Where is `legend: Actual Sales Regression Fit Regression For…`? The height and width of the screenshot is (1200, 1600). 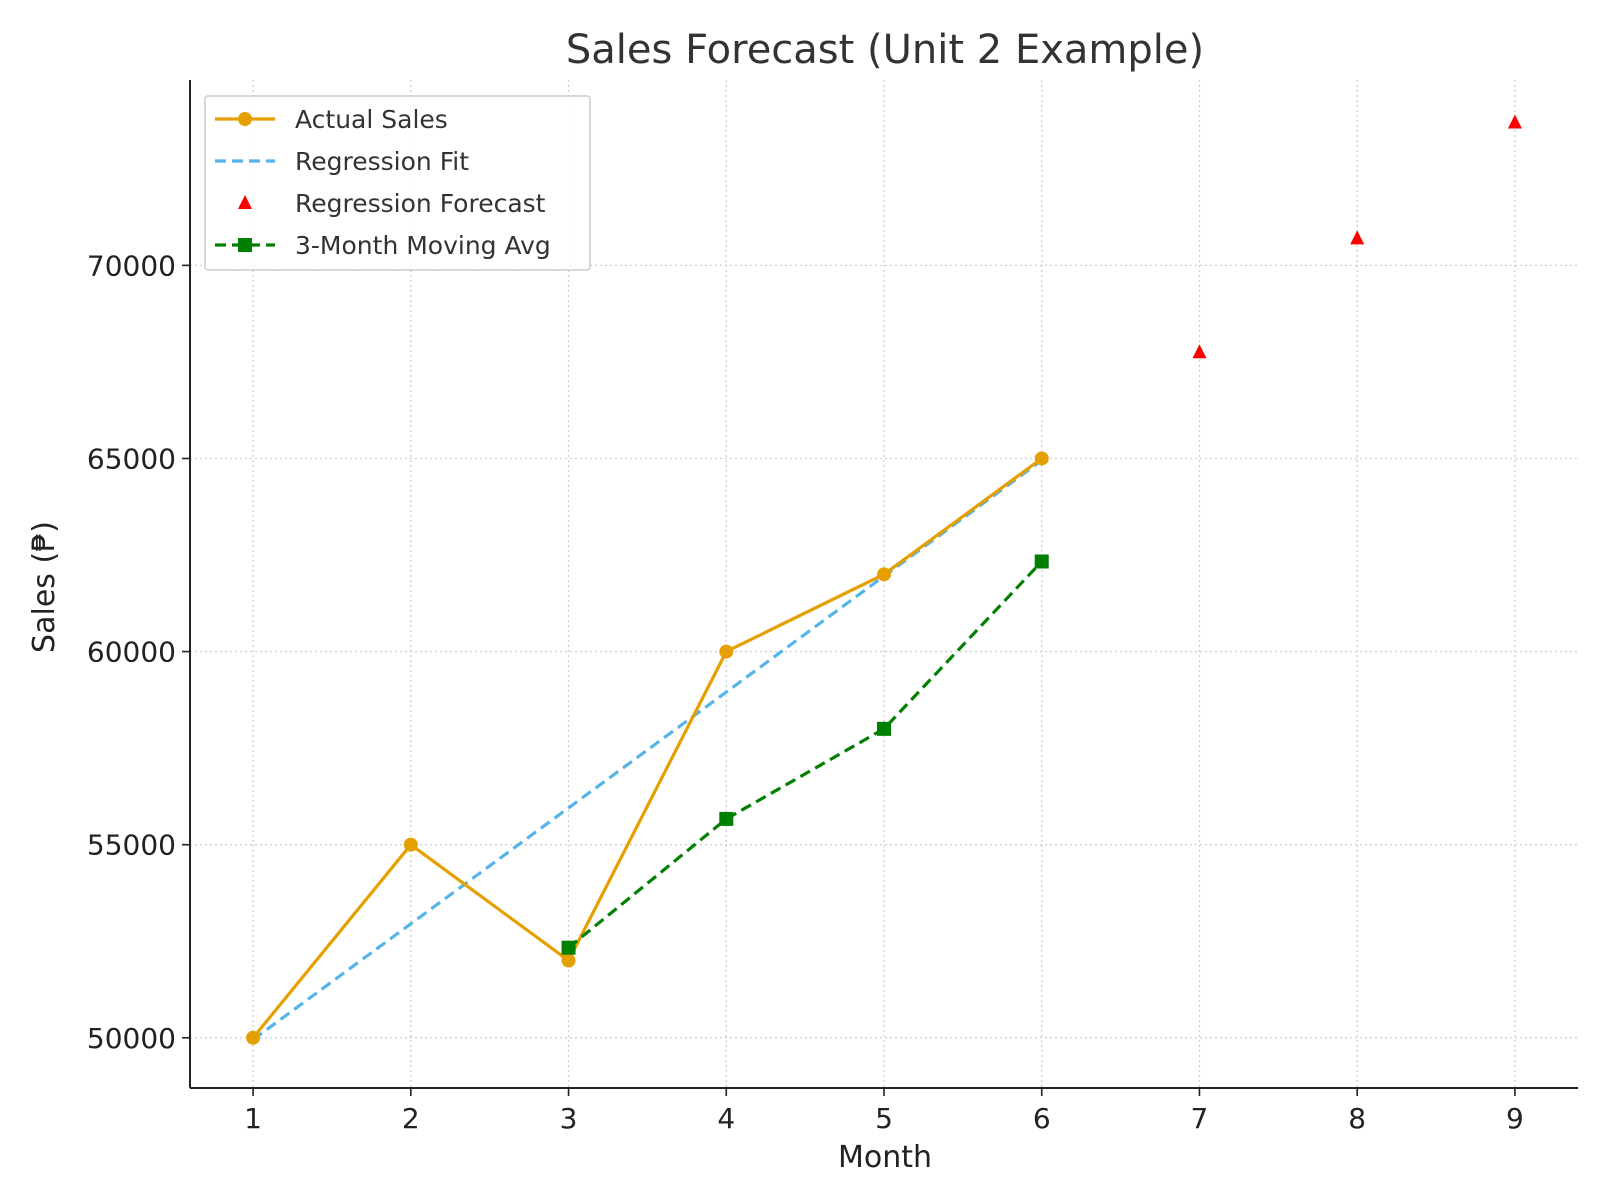
legend: Actual Sales Regression Fit Regression For… is located at coordinates (397, 183).